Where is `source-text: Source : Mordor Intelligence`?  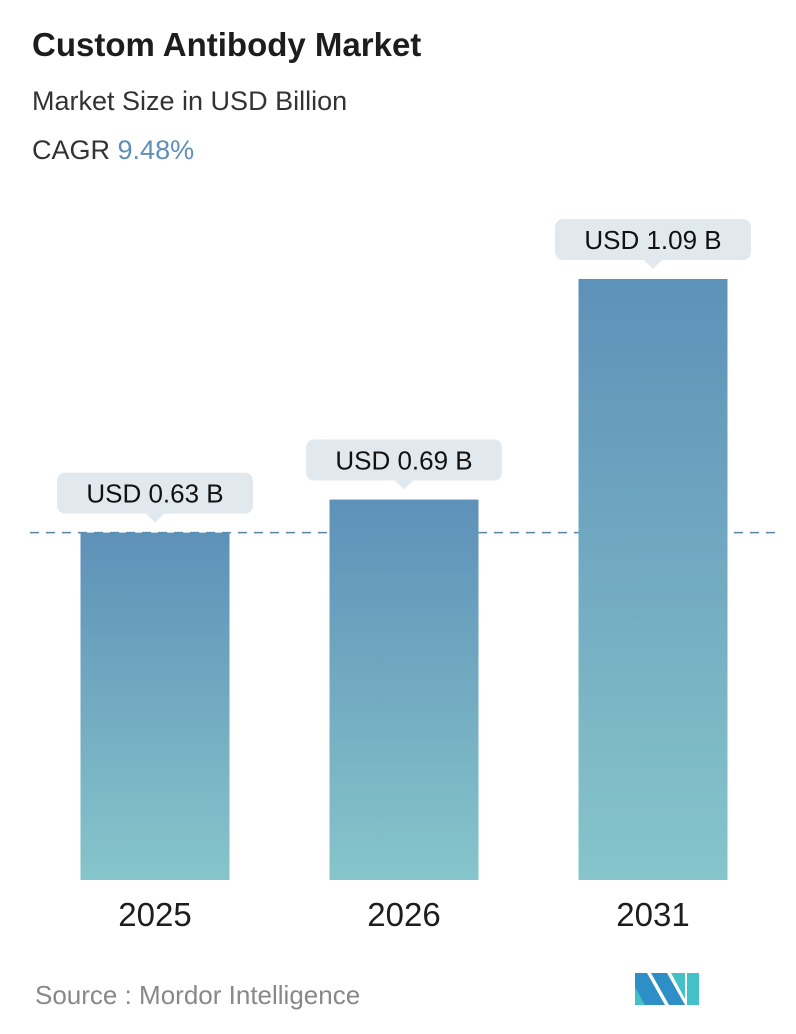 source-text: Source : Mordor Intelligence is located at coordinates (198, 995).